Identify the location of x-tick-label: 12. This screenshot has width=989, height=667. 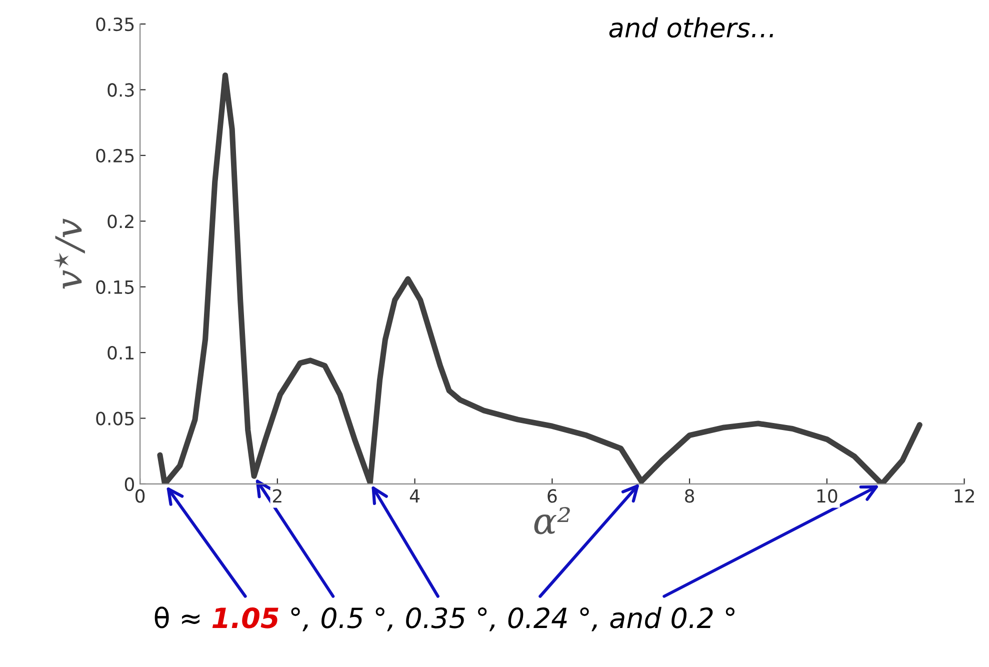
(964, 496).